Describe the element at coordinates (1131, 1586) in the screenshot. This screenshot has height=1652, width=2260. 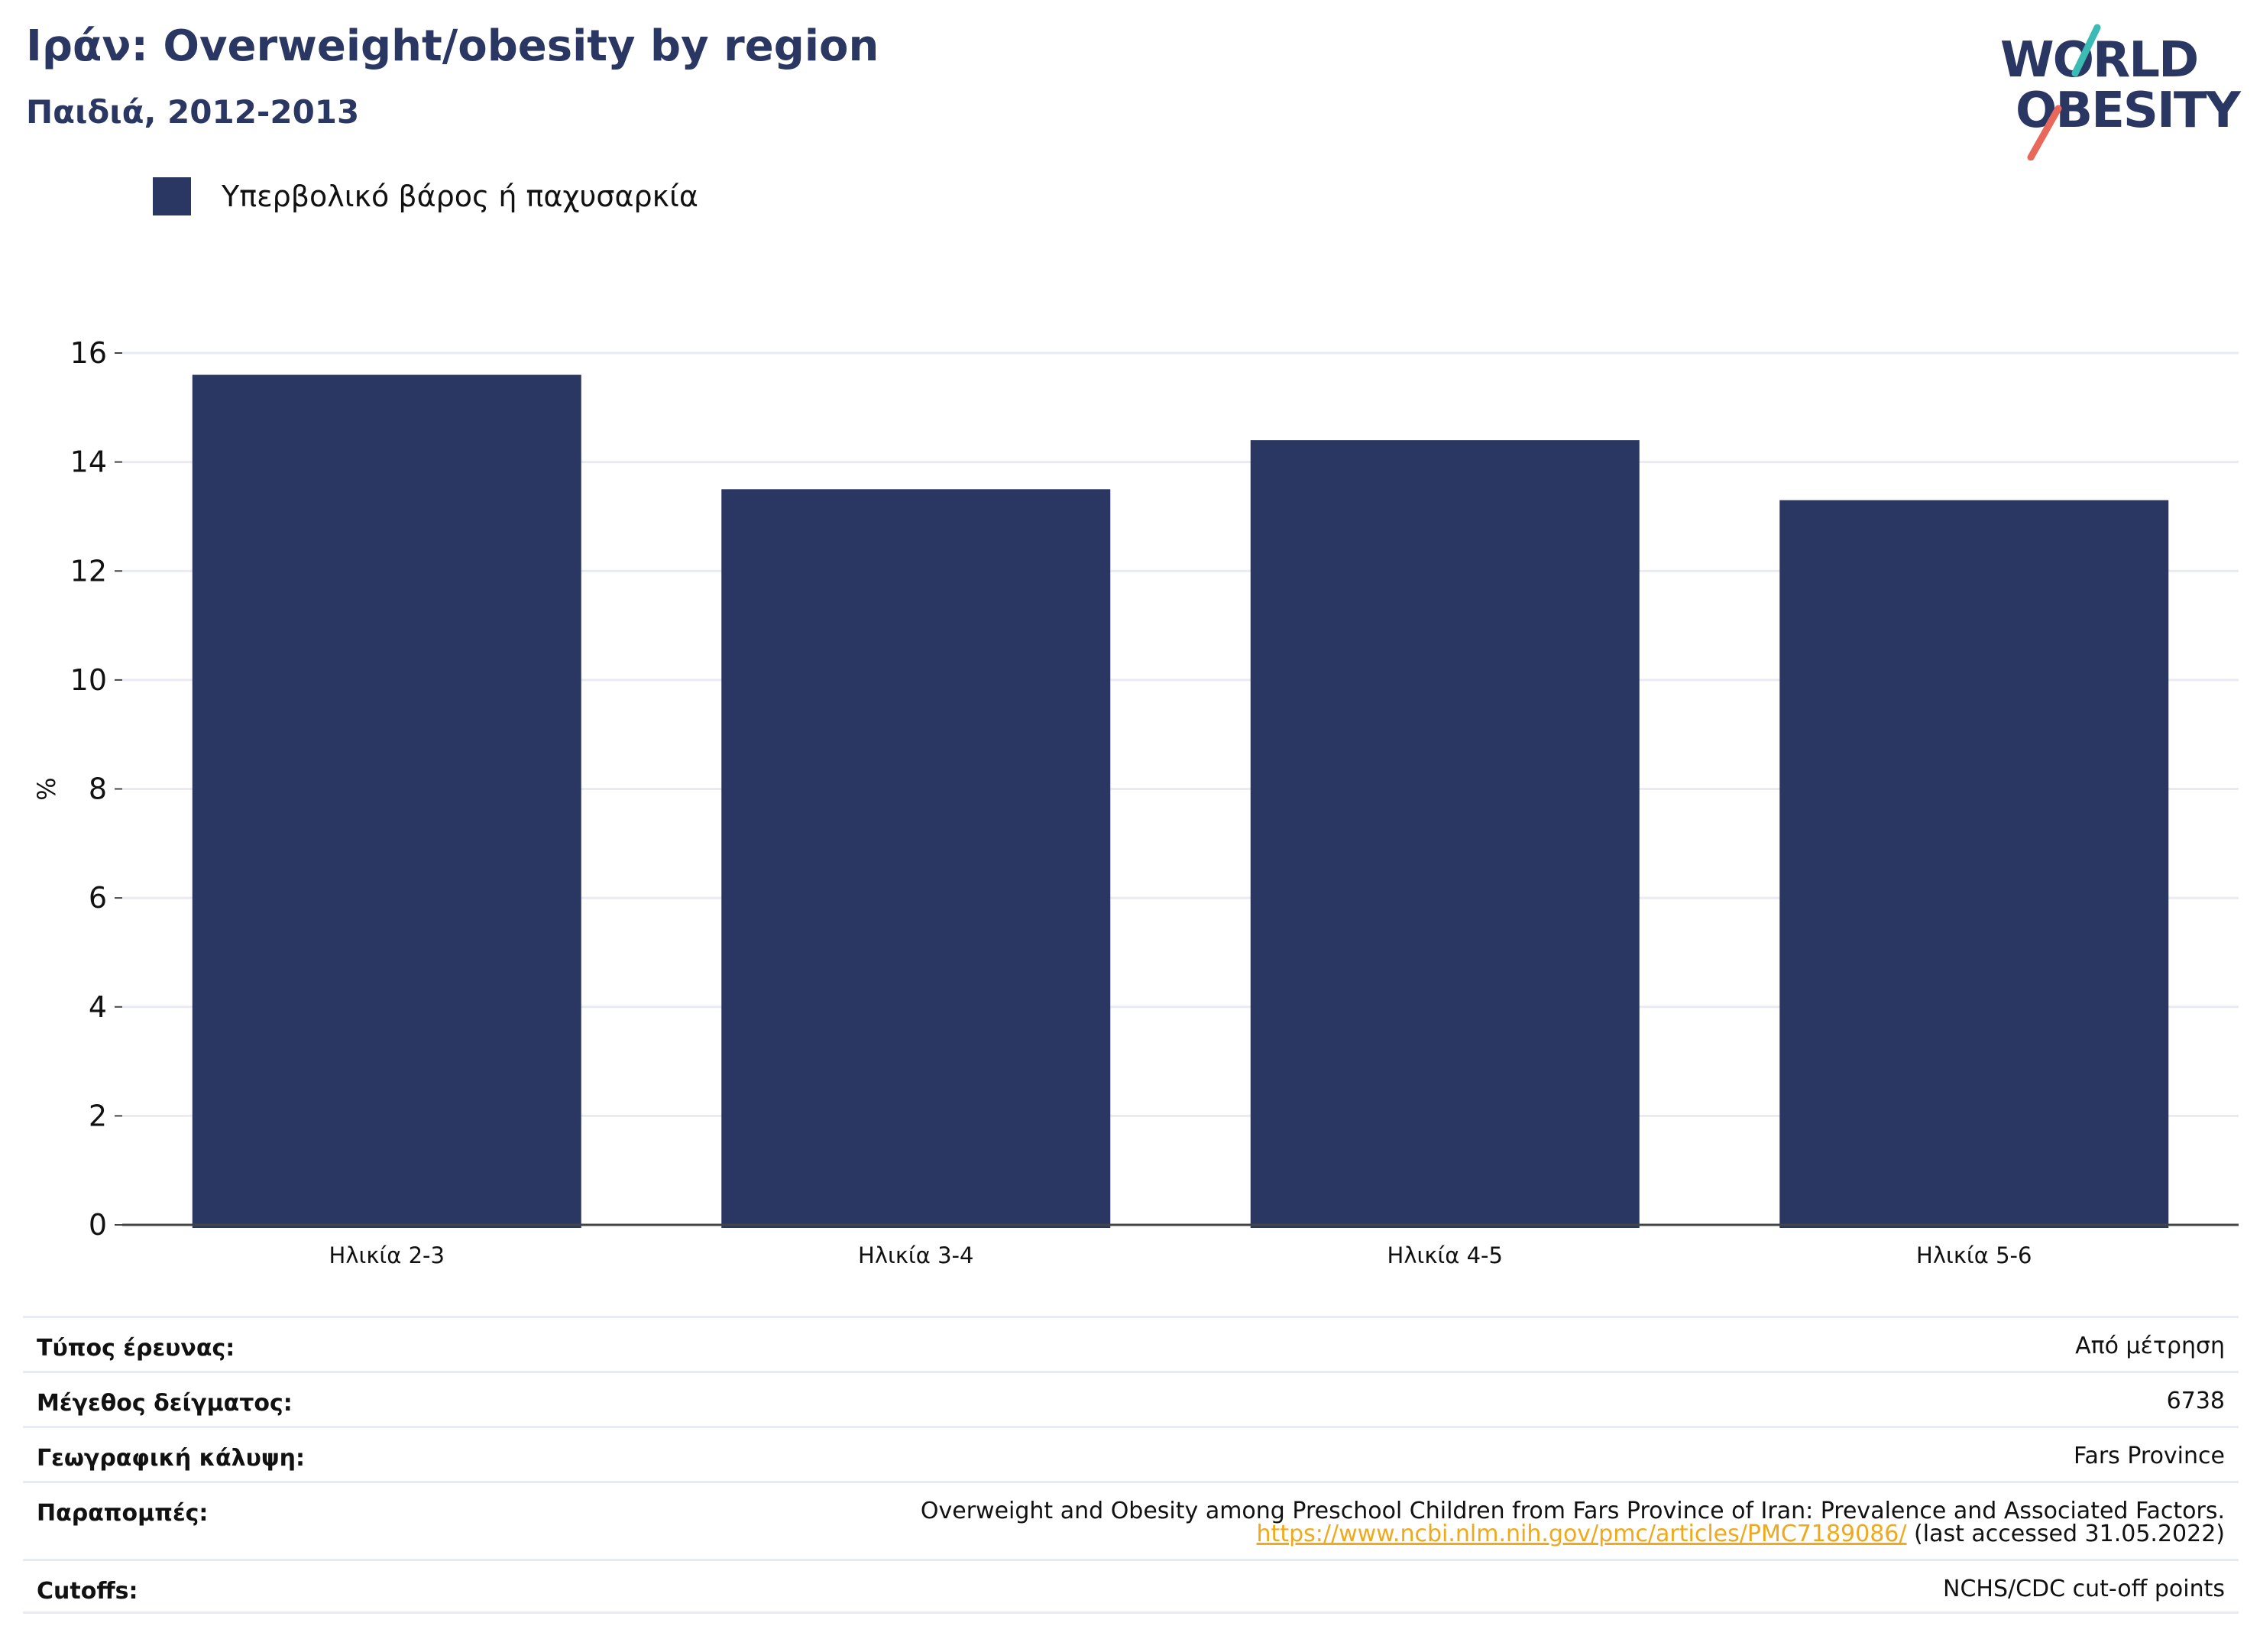
I see `info-row-cutoffs: Cutoffs: NCHS/CDC cut-off points` at that location.